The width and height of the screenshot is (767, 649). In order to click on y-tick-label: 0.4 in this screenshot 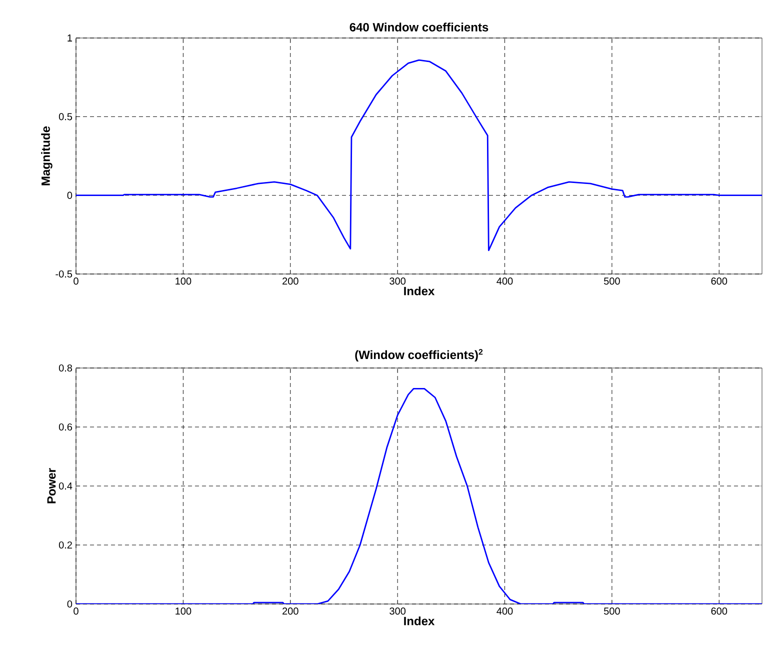, I will do `click(65, 486)`.